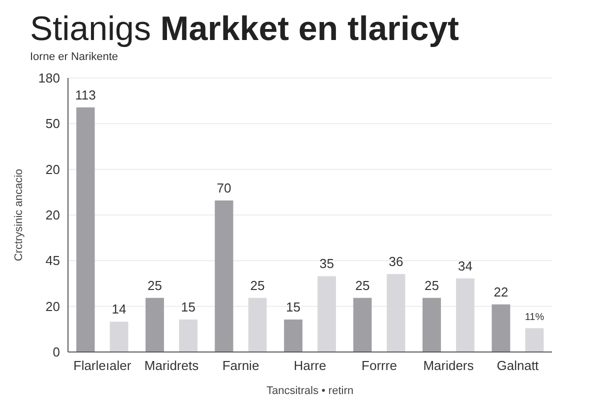 This screenshot has width=600, height=400. I want to click on data-label: 36, so click(396, 262).